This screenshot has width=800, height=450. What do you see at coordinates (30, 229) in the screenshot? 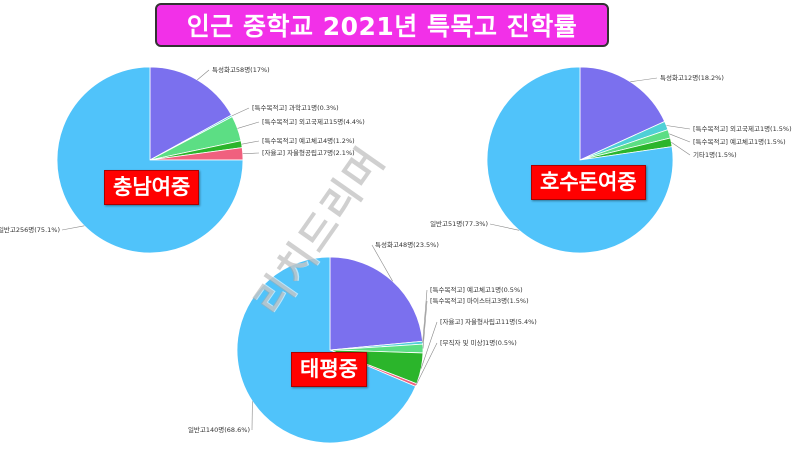
I see `slice-label: 일반고256명(75.1%)` at bounding box center [30, 229].